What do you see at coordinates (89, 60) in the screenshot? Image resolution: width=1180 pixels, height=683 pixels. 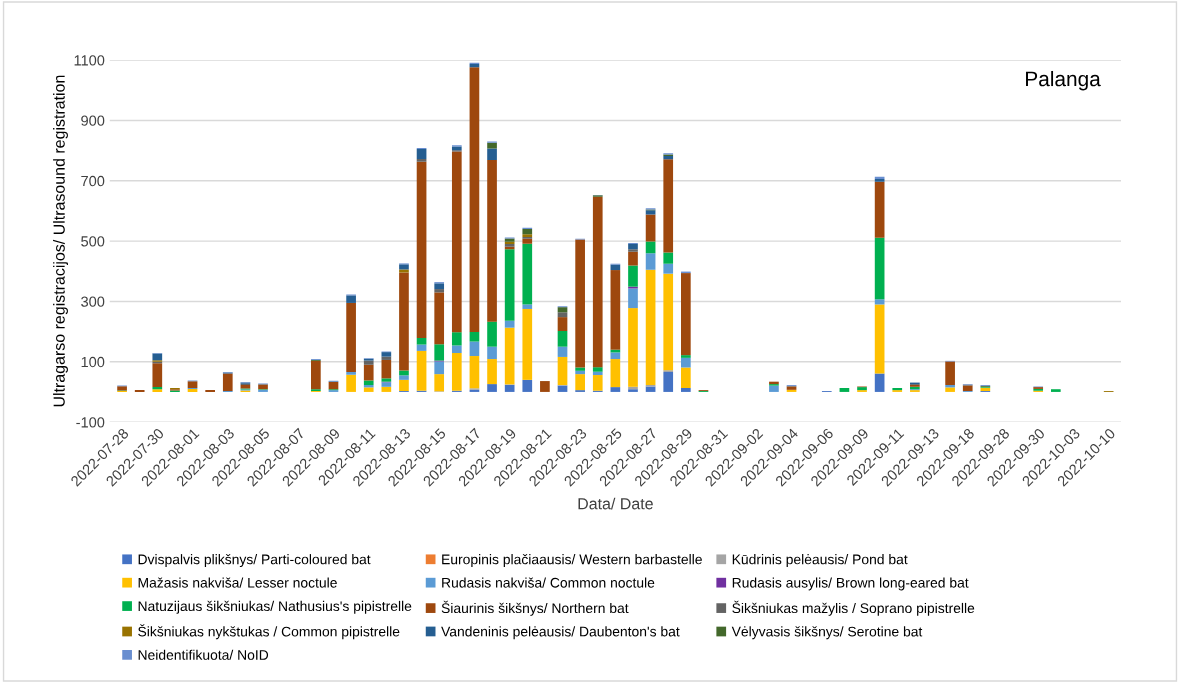 I see `y-tick-label: 1100` at bounding box center [89, 60].